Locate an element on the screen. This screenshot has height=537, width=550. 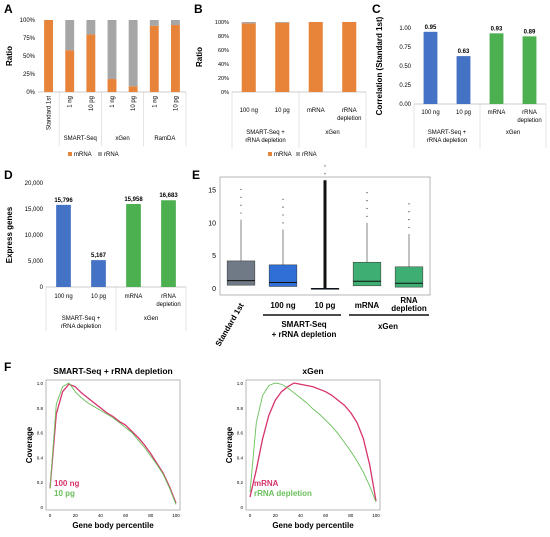
y-tick-label: 0% is located at coordinates (225, 93).